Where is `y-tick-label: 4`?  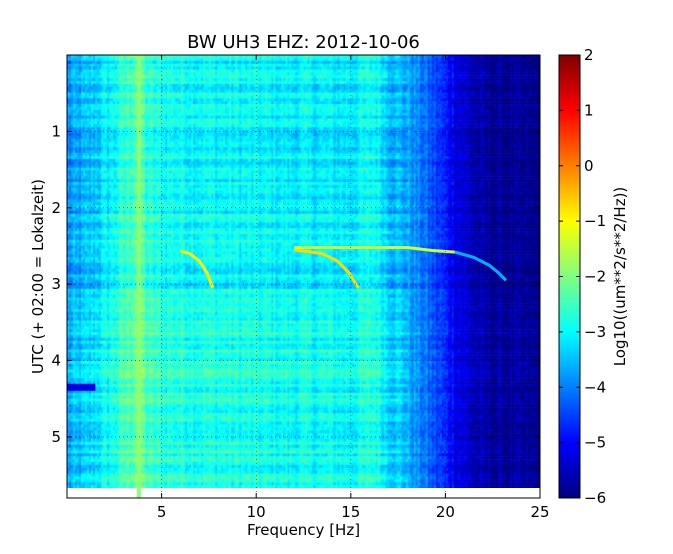
y-tick-label: 4 is located at coordinates (56, 361).